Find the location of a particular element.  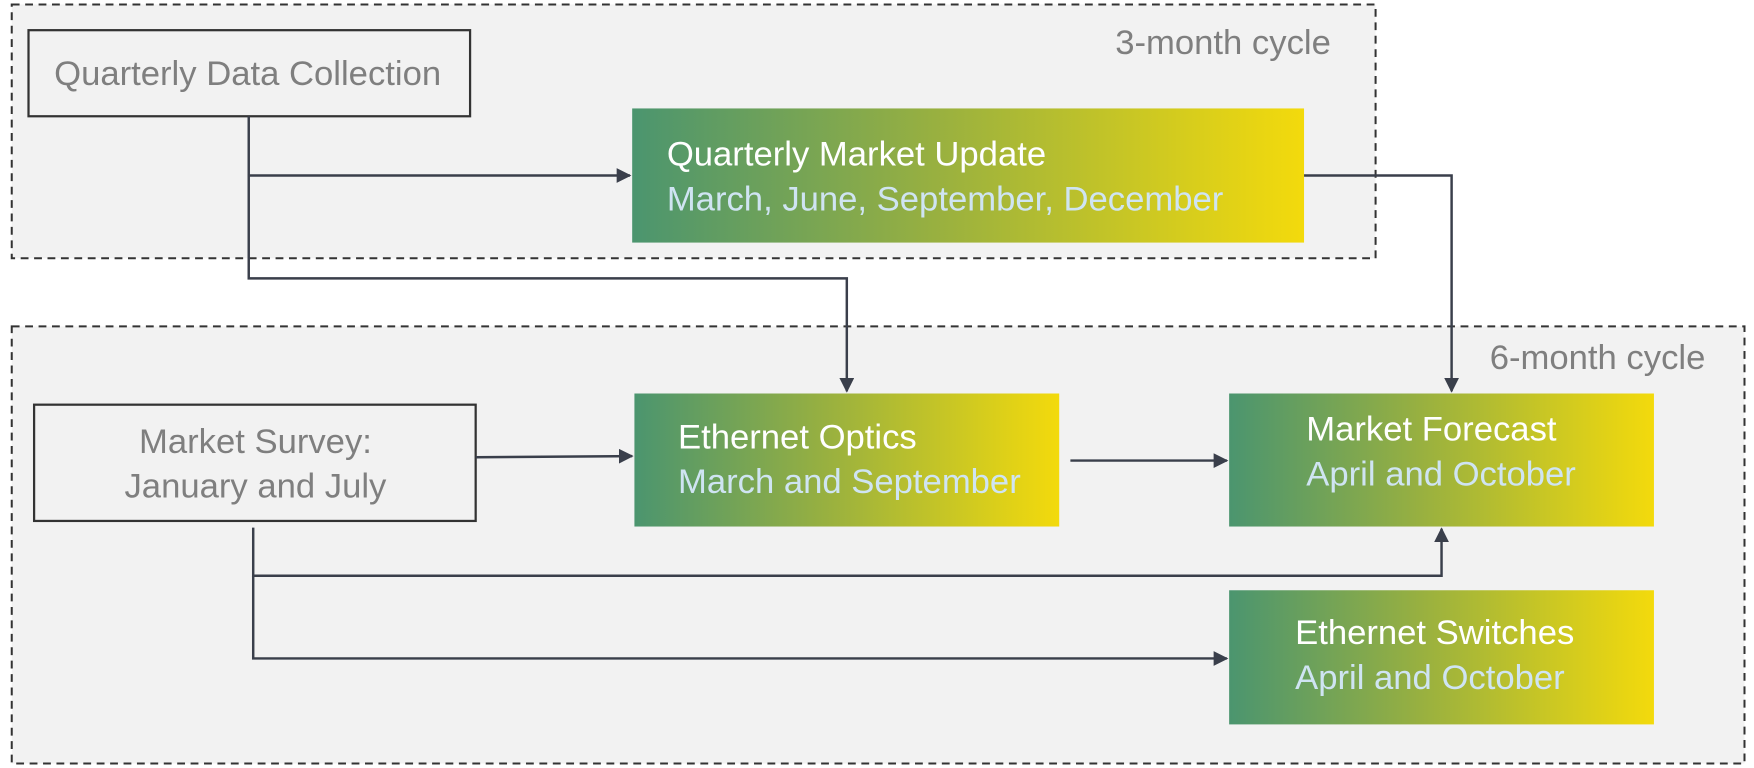

node-label: Quarterly Data Collection is located at coordinates (247, 74).